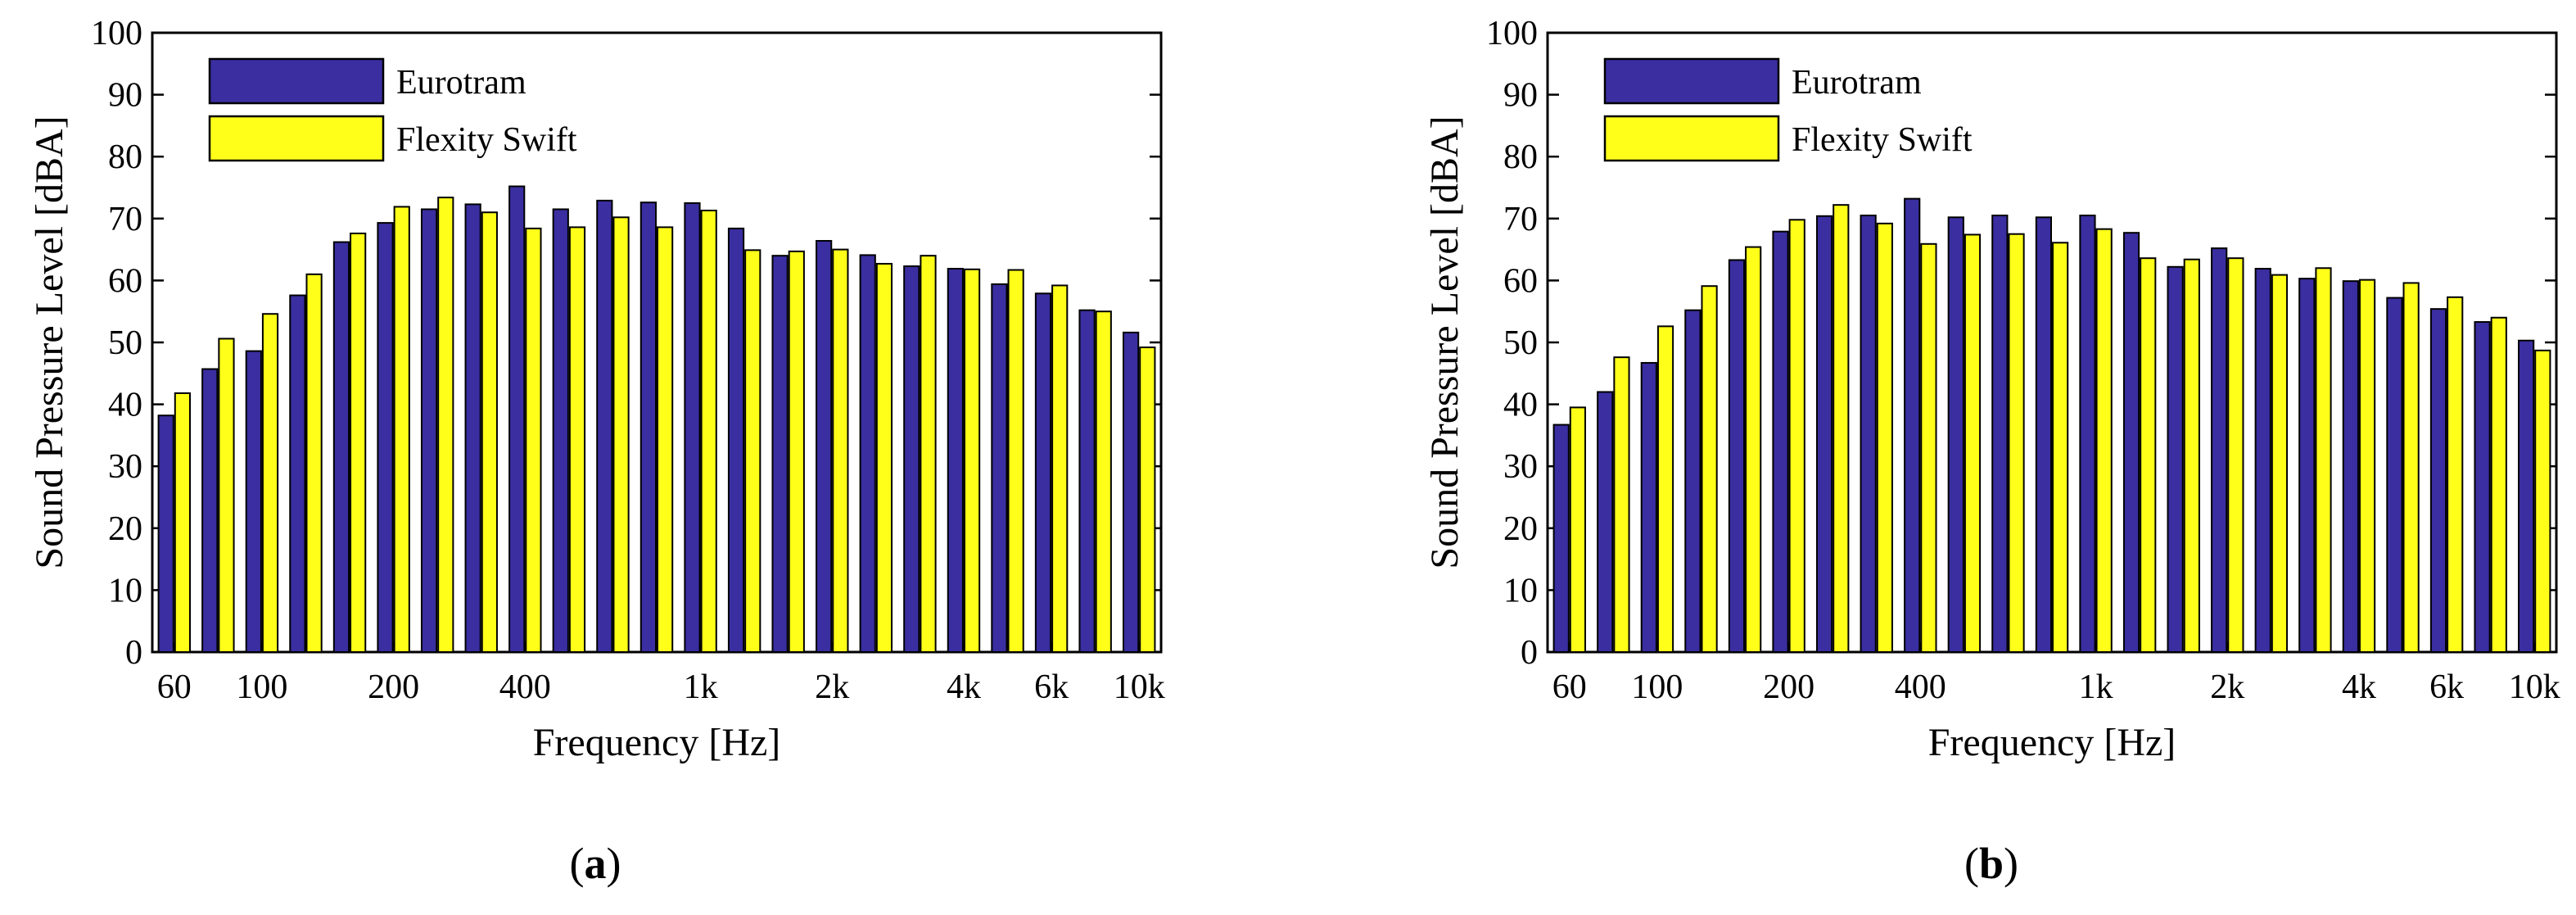  What do you see at coordinates (1788, 687) in the screenshot?
I see `x-tick-label: 200` at bounding box center [1788, 687].